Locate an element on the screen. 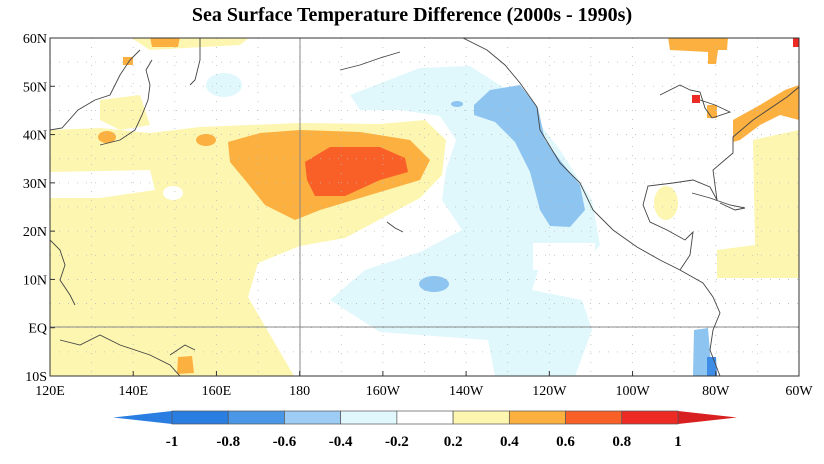 This screenshot has width=824, height=464. colorbar-label: 1 is located at coordinates (678, 442).